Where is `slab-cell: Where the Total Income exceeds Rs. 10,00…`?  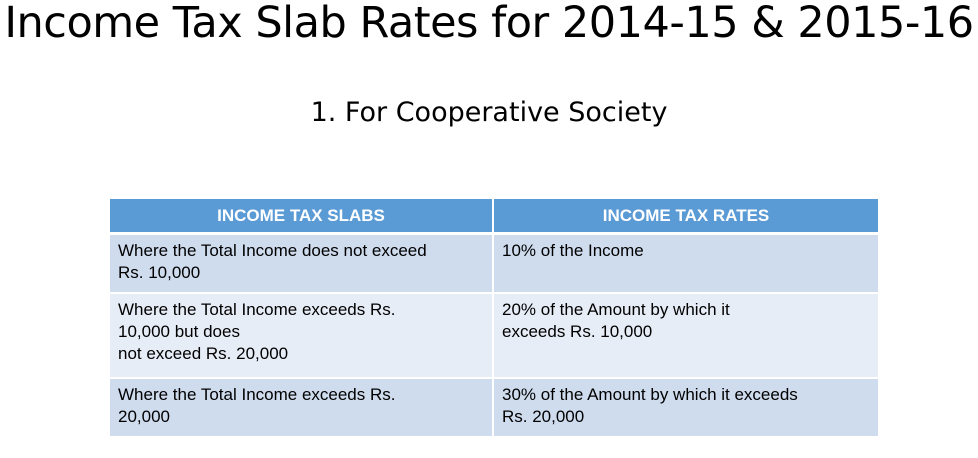
slab-cell: Where the Total Income exceeds Rs. 10,00… is located at coordinates (301, 335).